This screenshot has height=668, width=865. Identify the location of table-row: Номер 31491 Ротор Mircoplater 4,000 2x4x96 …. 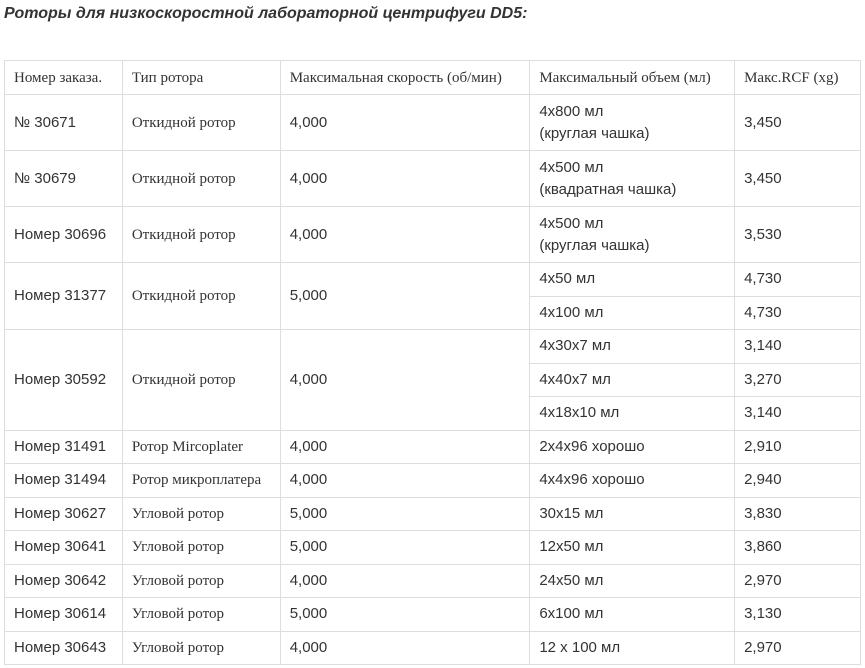
(432, 446).